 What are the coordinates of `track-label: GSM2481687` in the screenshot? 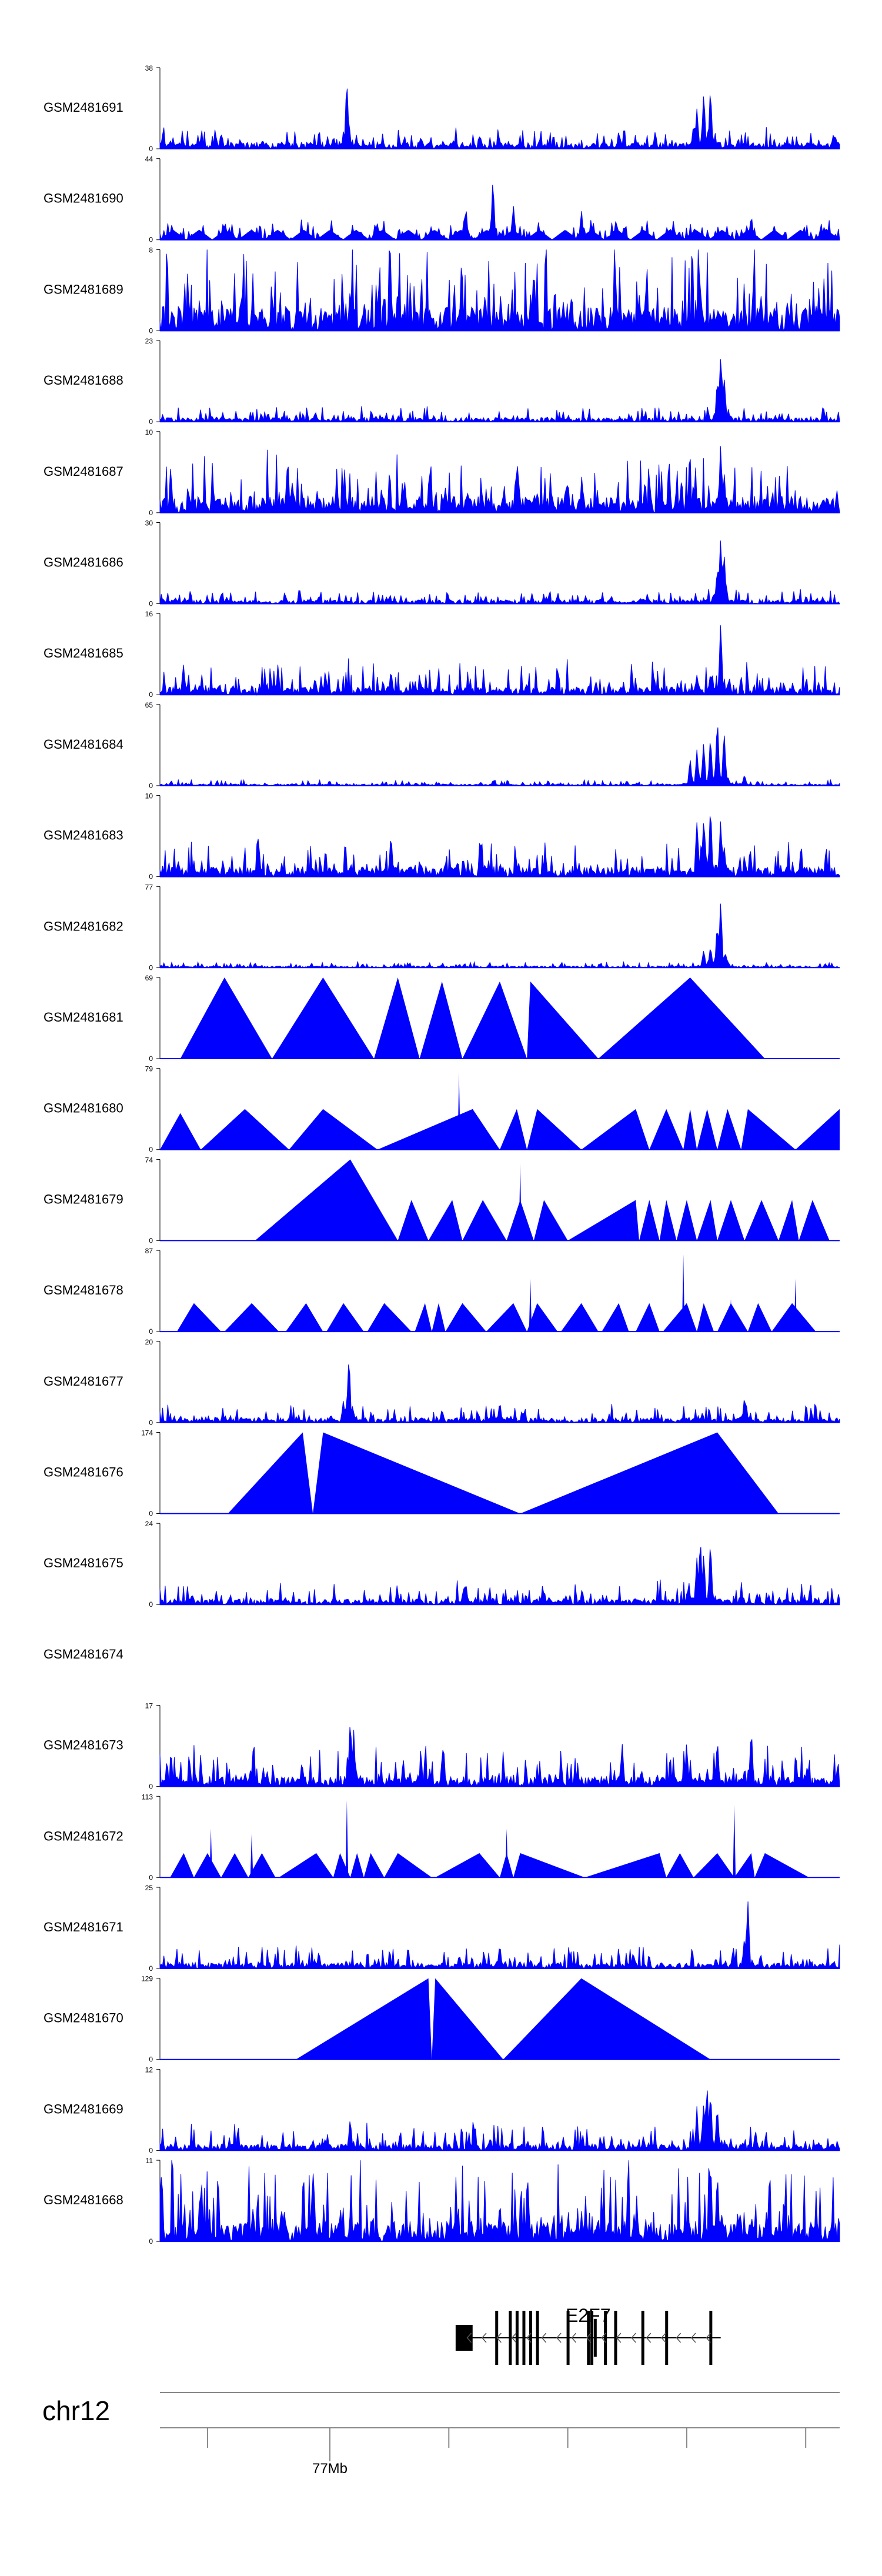 It's located at (83, 471).